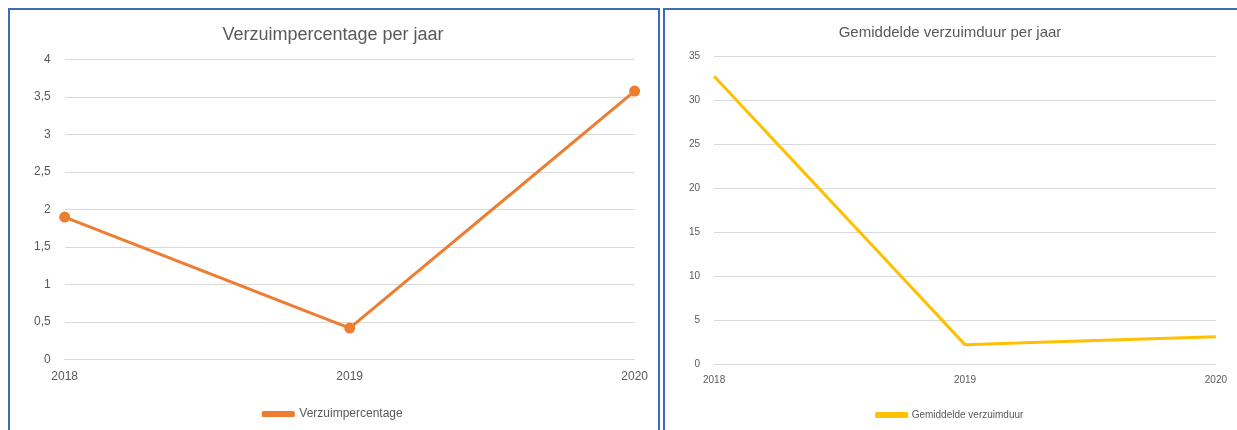 The height and width of the screenshot is (430, 1237). Describe the element at coordinates (333, 33) in the screenshot. I see `chart-title: Verzuimpercentage per jaar` at that location.